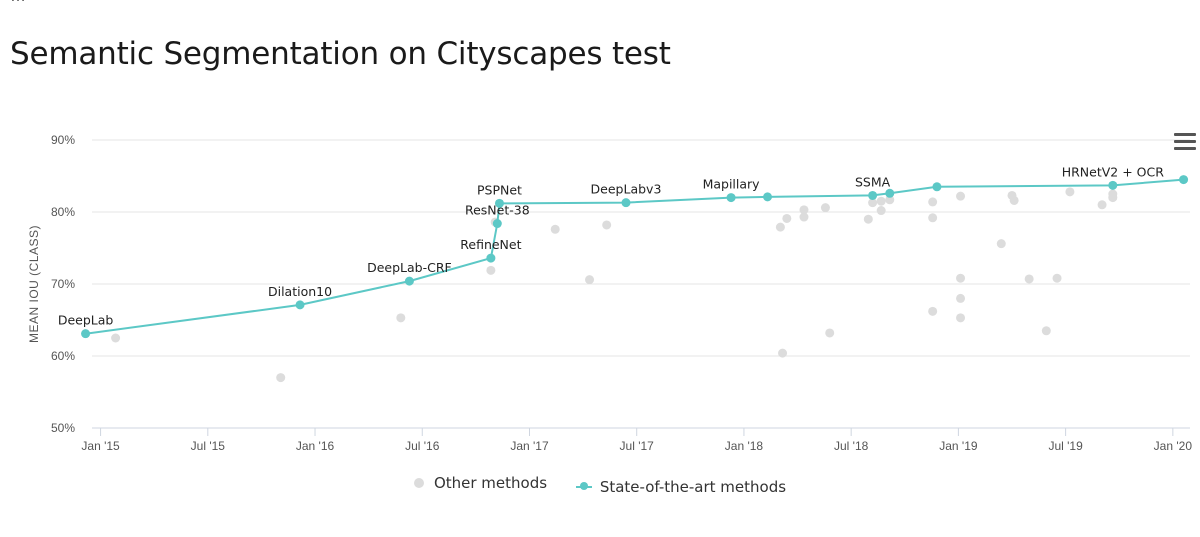 Image resolution: width=1200 pixels, height=537 pixels. What do you see at coordinates (693, 487) in the screenshot?
I see `legend-sota-label: State-of-the-art methods` at bounding box center [693, 487].